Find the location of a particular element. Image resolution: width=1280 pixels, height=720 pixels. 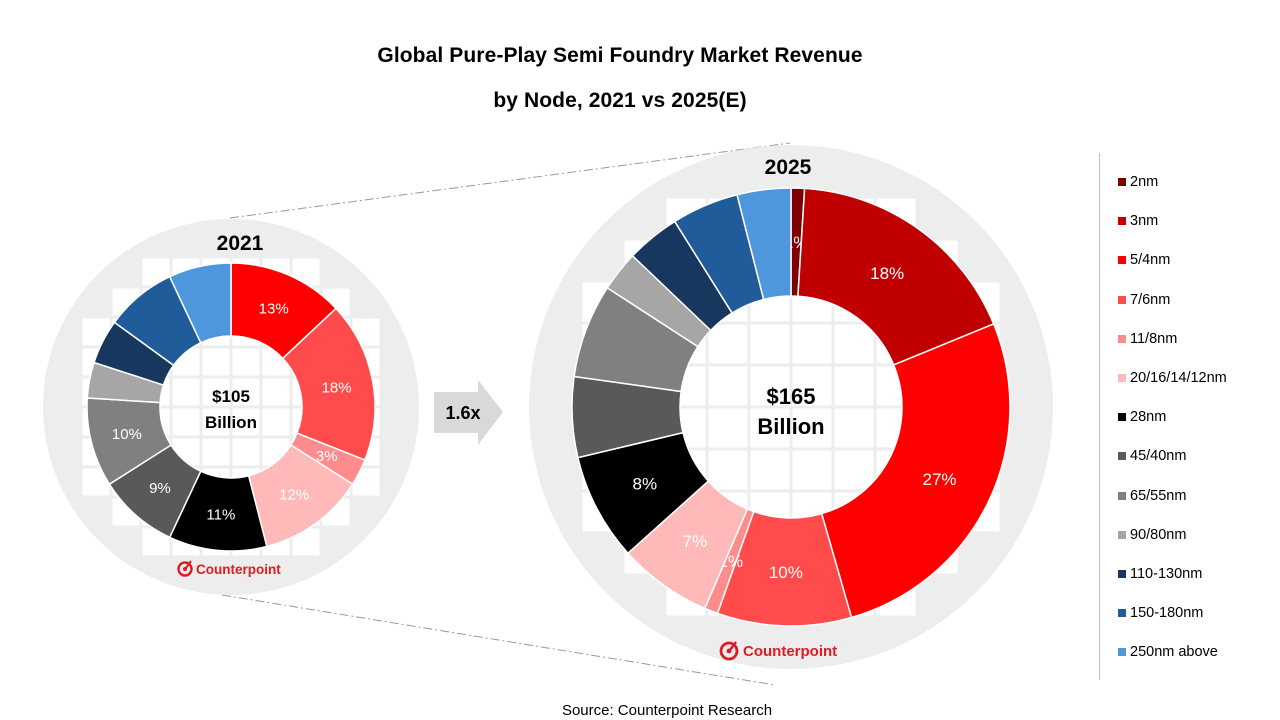

data-label-y2025-20-16-14-12nm: 7% is located at coordinates (695, 541).